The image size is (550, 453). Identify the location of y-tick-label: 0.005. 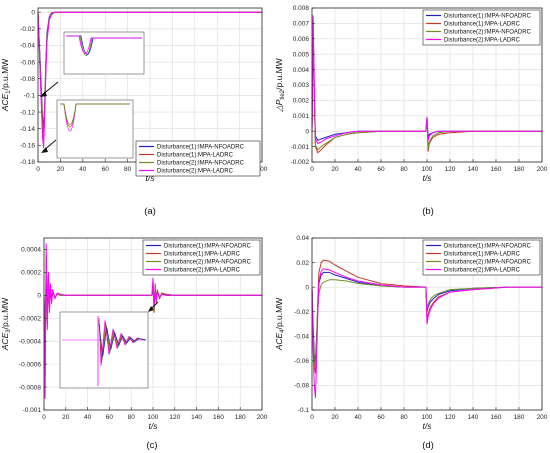
(301, 54).